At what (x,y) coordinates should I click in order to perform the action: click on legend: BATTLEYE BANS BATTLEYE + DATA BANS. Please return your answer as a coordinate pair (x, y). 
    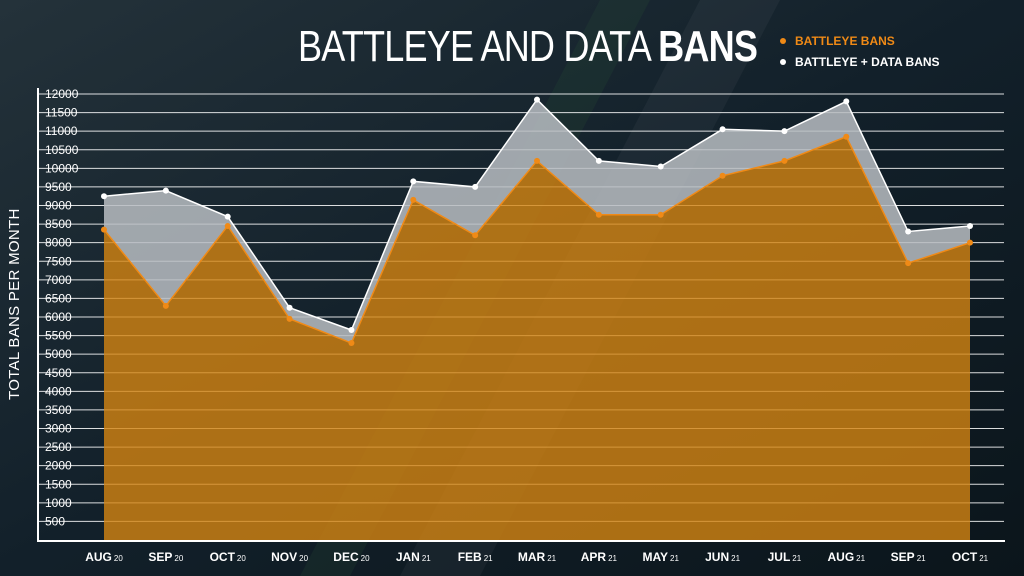
    Looking at the image, I should click on (860, 51).